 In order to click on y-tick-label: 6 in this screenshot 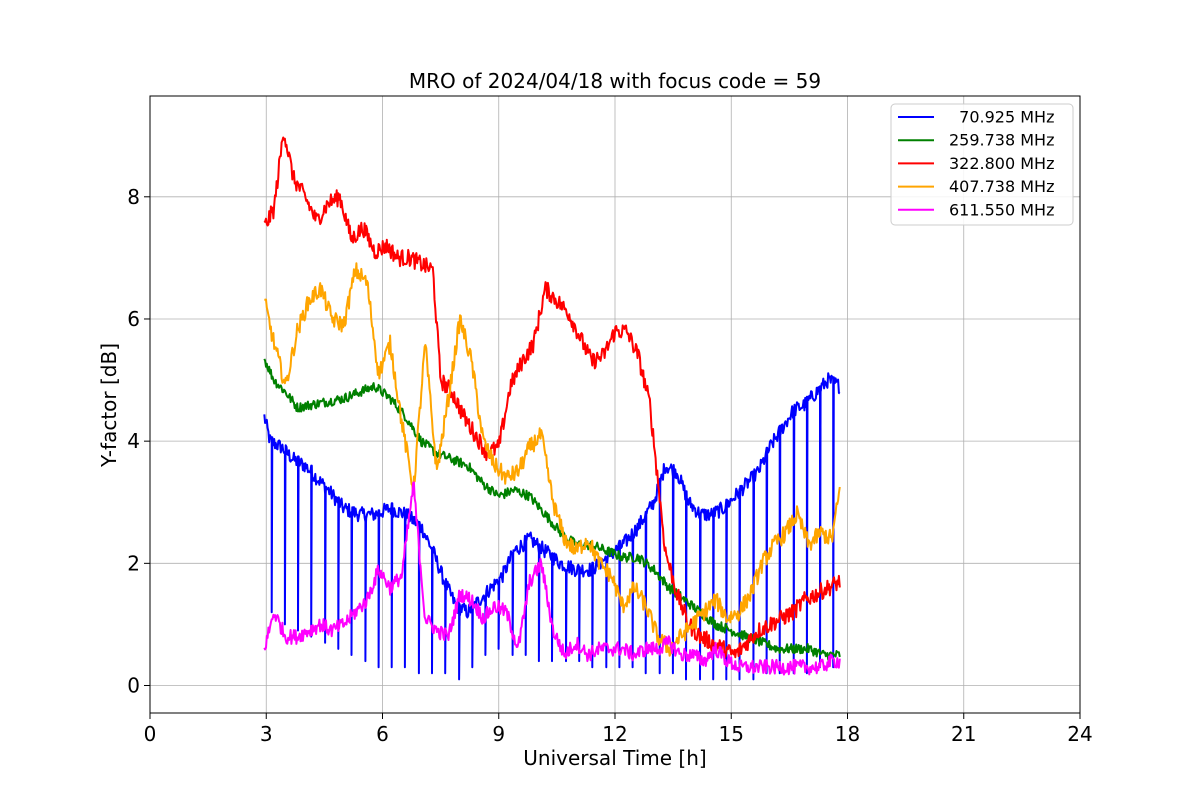, I will do `click(133, 319)`.